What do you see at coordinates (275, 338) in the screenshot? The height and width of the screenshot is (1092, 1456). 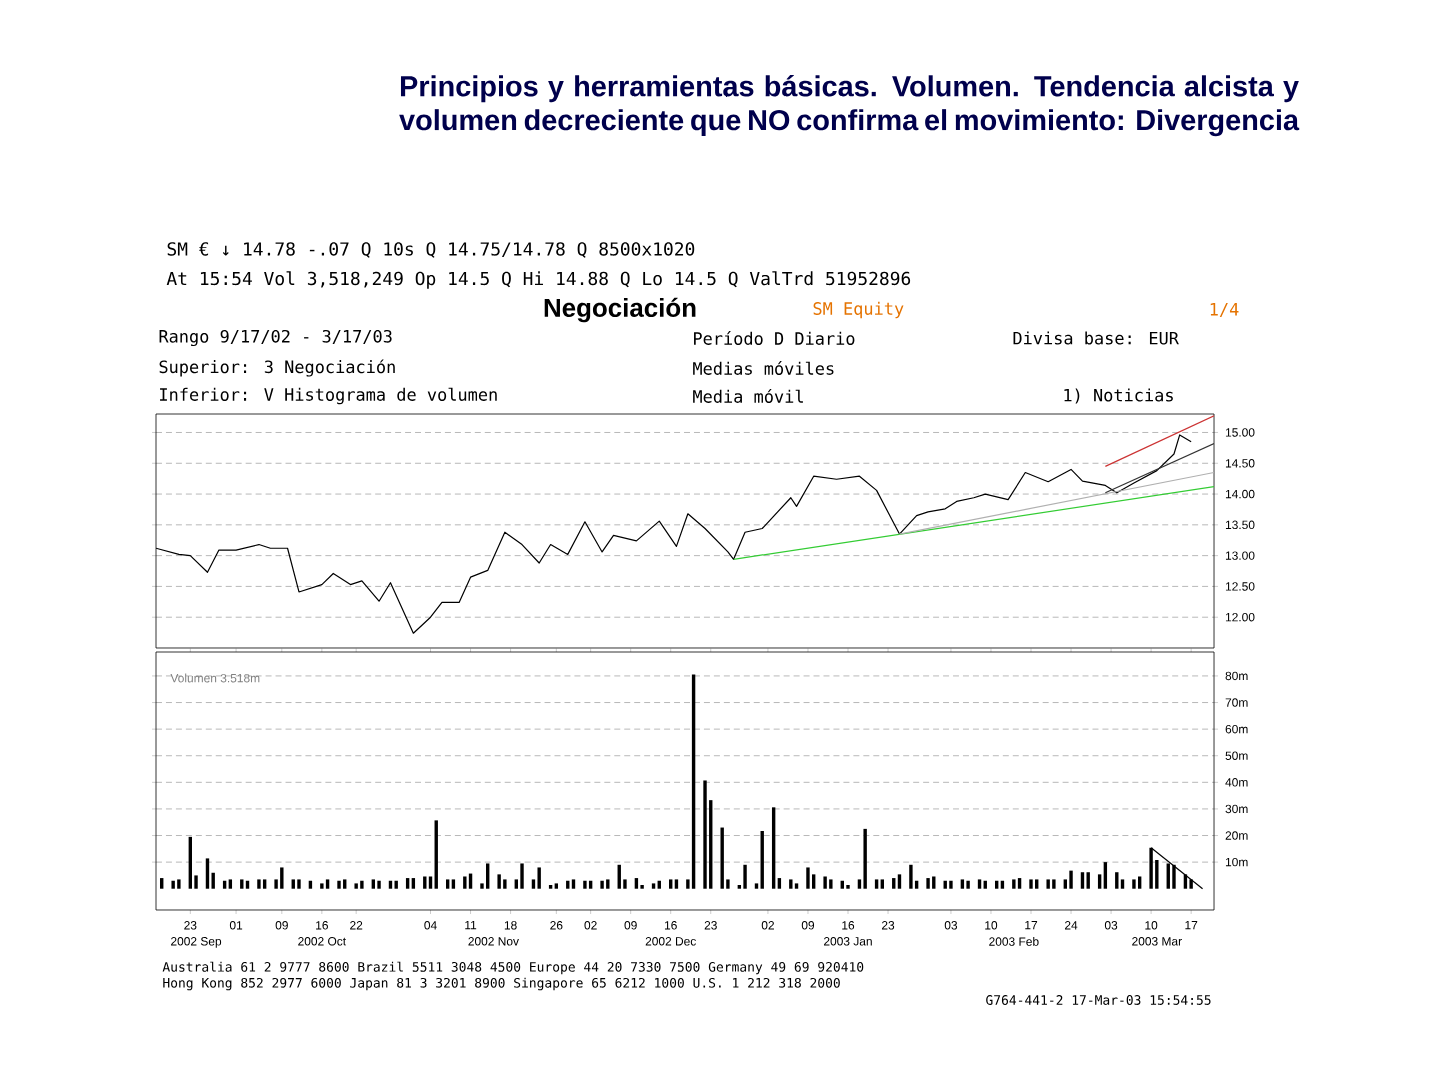 I see `text: Rango 9/17/02 - 3/17/03` at bounding box center [275, 338].